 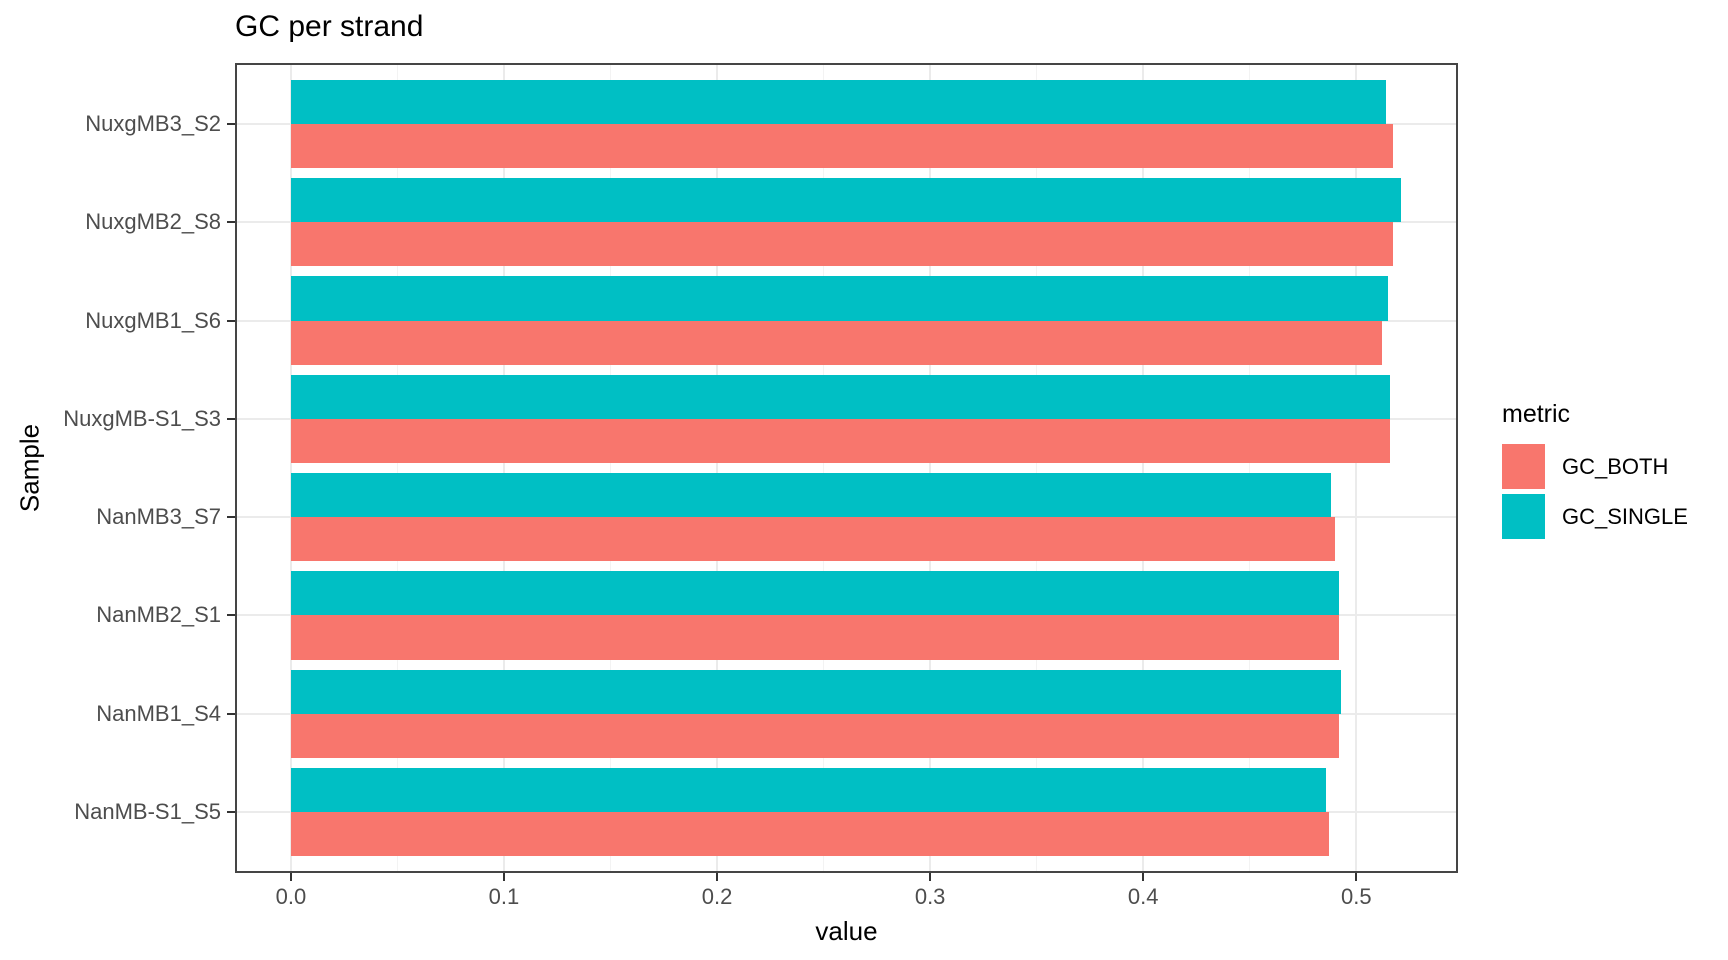 What do you see at coordinates (503, 877) in the screenshot?
I see `x-tick-0.1` at bounding box center [503, 877].